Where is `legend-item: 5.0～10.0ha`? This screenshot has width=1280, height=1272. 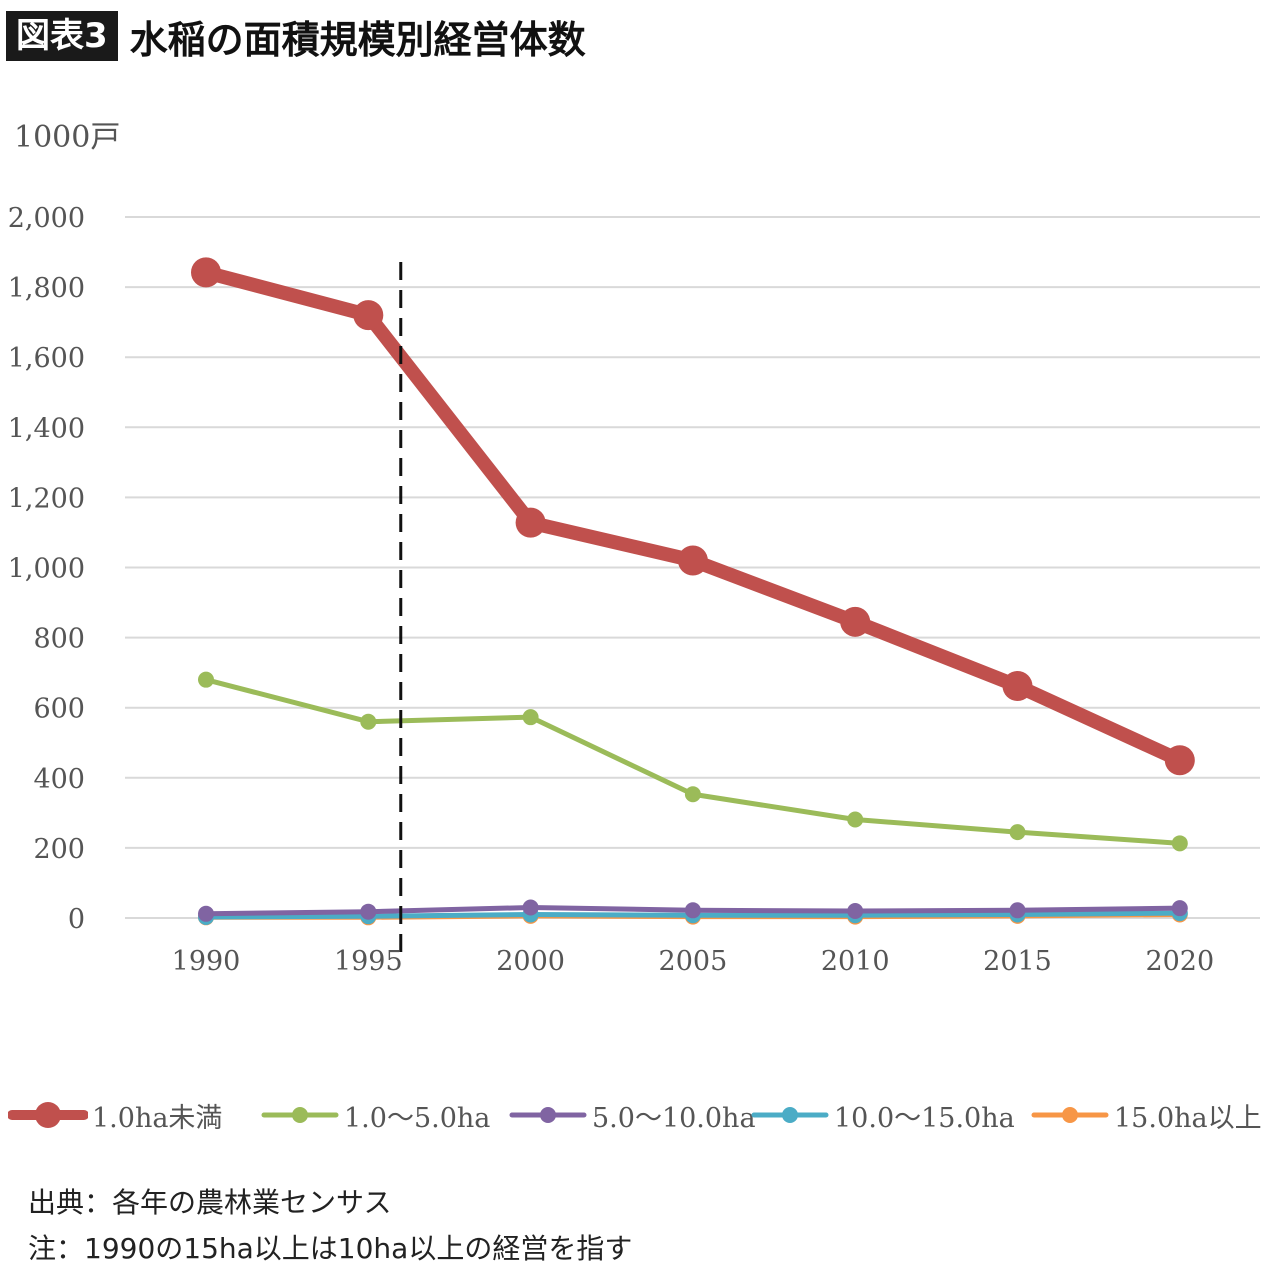 legend-item: 5.0～10.0ha is located at coordinates (632, 1115).